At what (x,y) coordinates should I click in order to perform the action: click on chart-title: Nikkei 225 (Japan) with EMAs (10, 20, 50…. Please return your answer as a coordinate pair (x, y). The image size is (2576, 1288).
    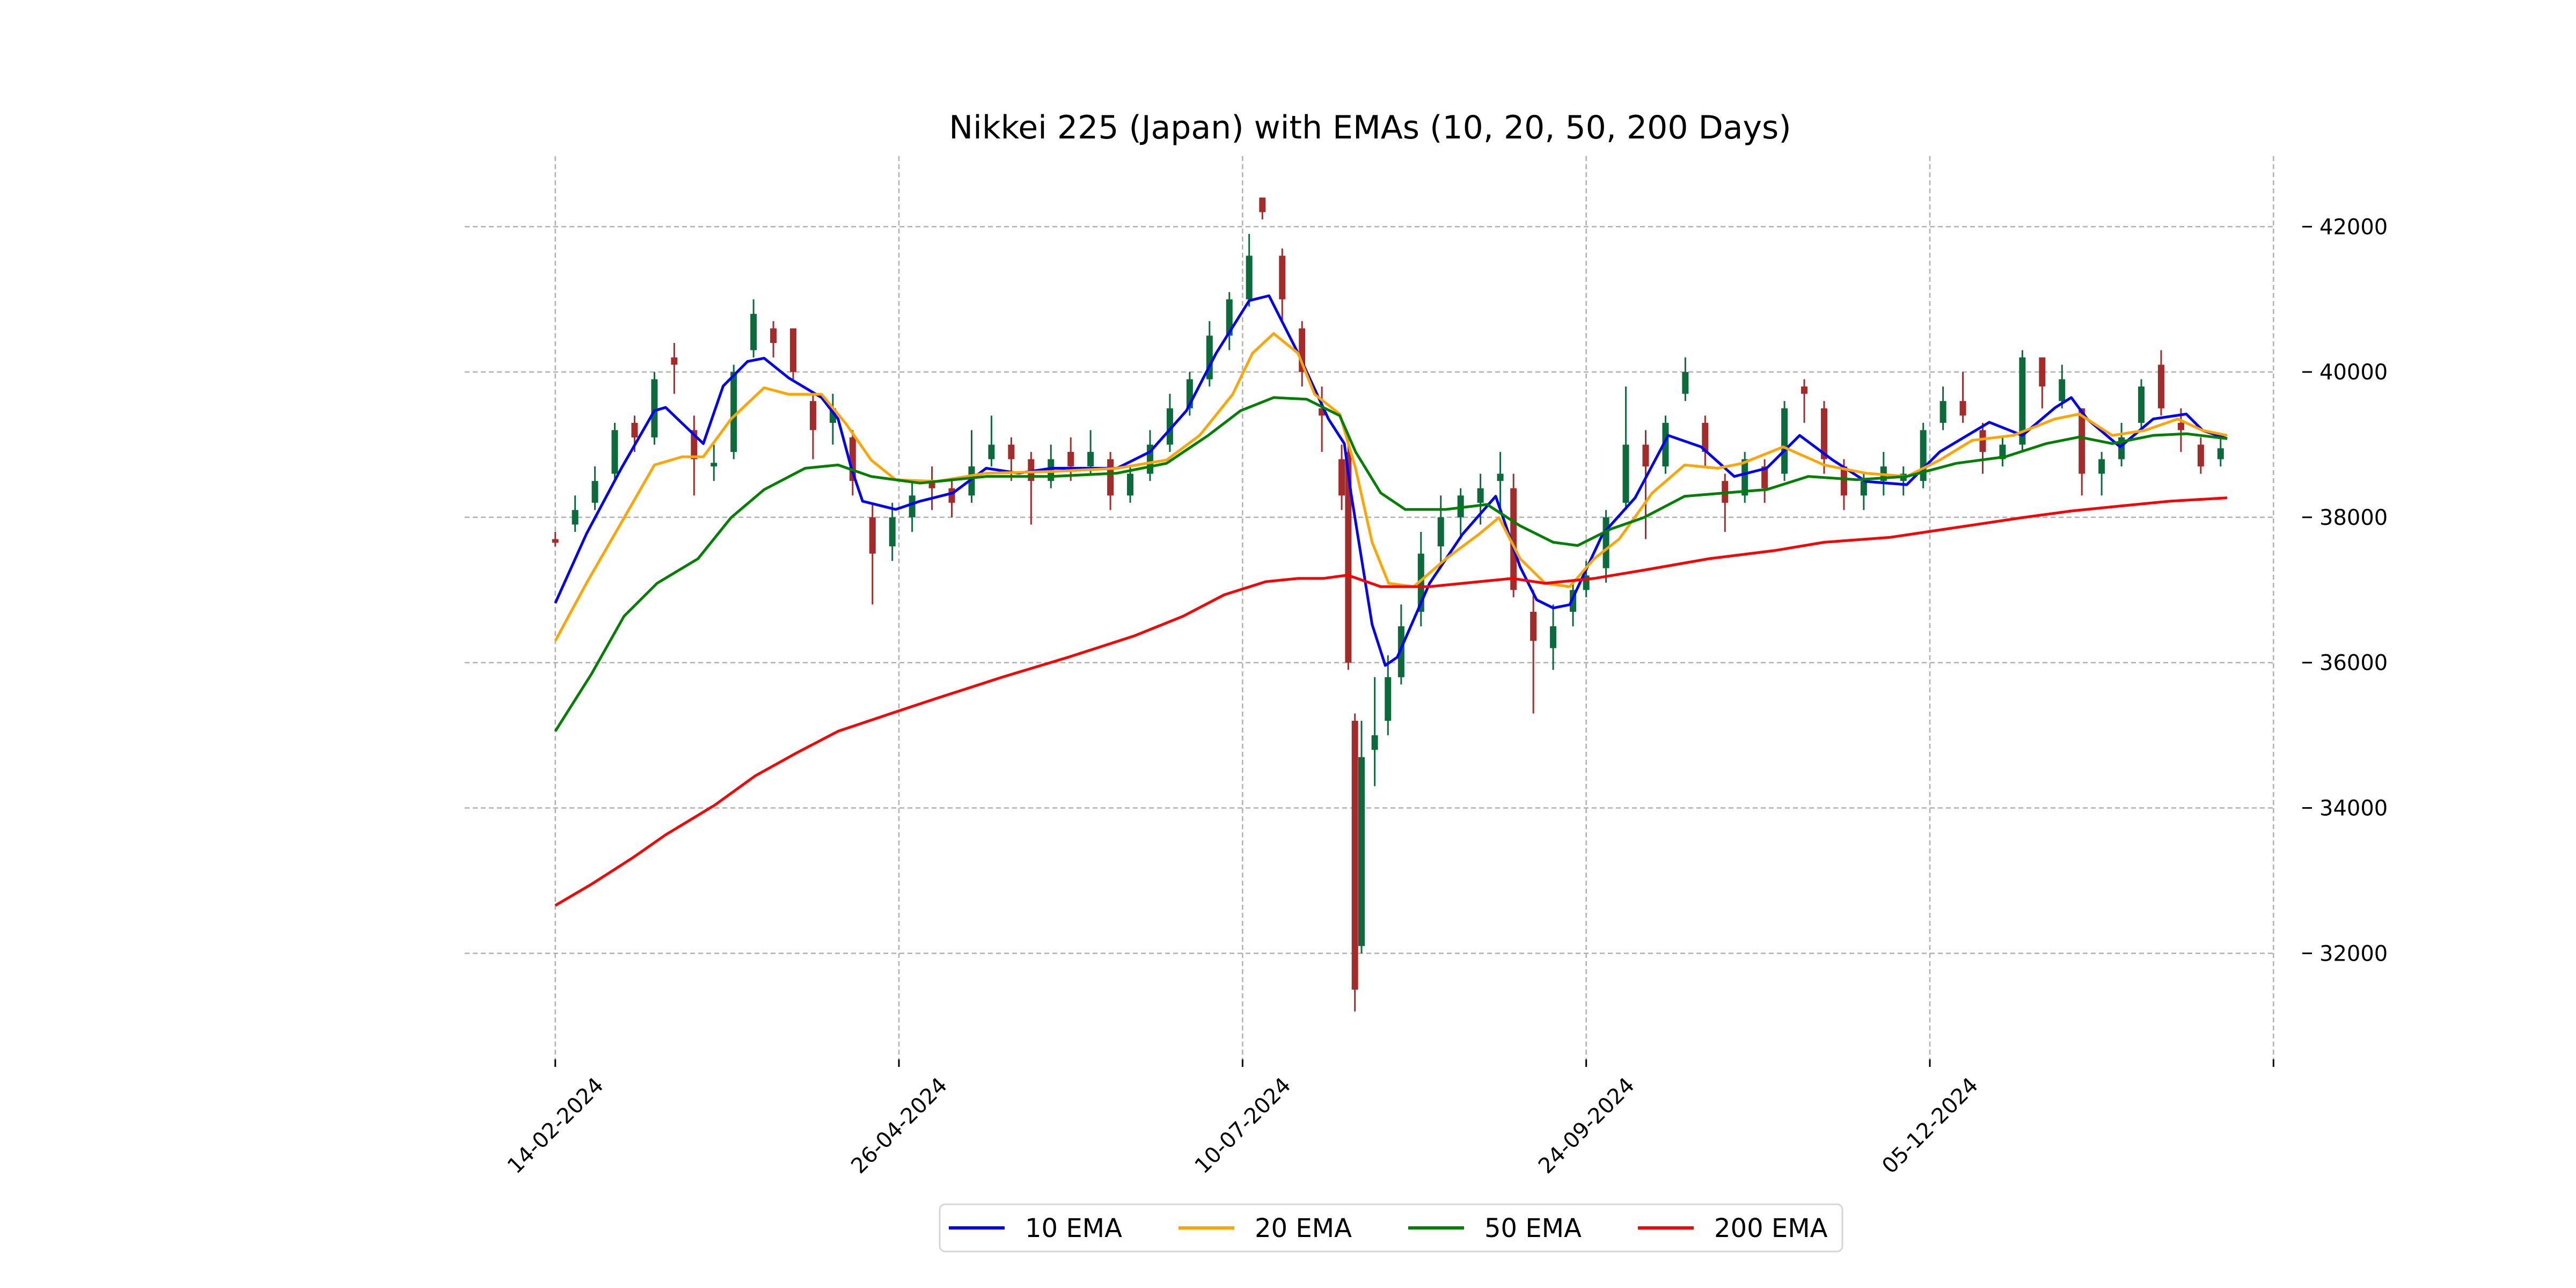
    Looking at the image, I should click on (1370, 128).